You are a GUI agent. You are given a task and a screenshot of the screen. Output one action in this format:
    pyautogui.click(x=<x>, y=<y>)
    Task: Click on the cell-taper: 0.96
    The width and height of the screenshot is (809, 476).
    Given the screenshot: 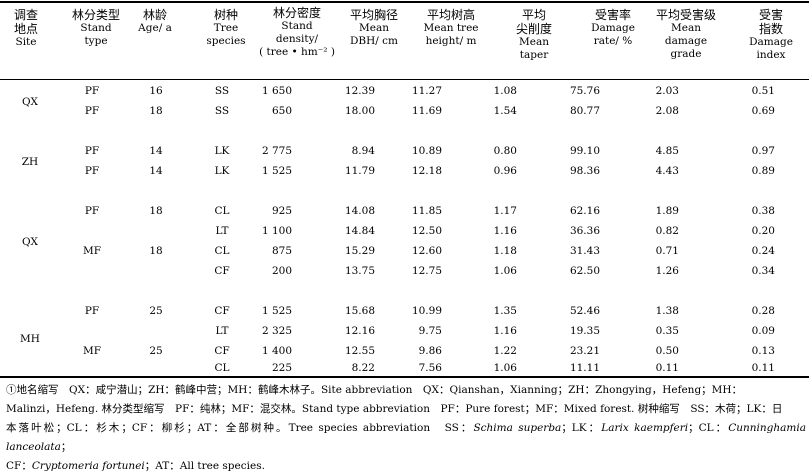 What is the action you would take?
    pyautogui.click(x=505, y=171)
    